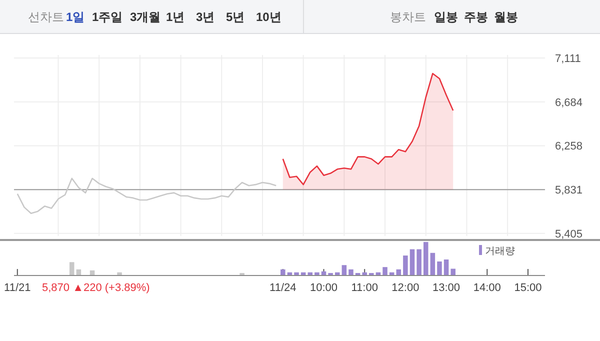 The width and height of the screenshot is (600, 341). I want to click on x-tick-label: 11/21, so click(17, 288).